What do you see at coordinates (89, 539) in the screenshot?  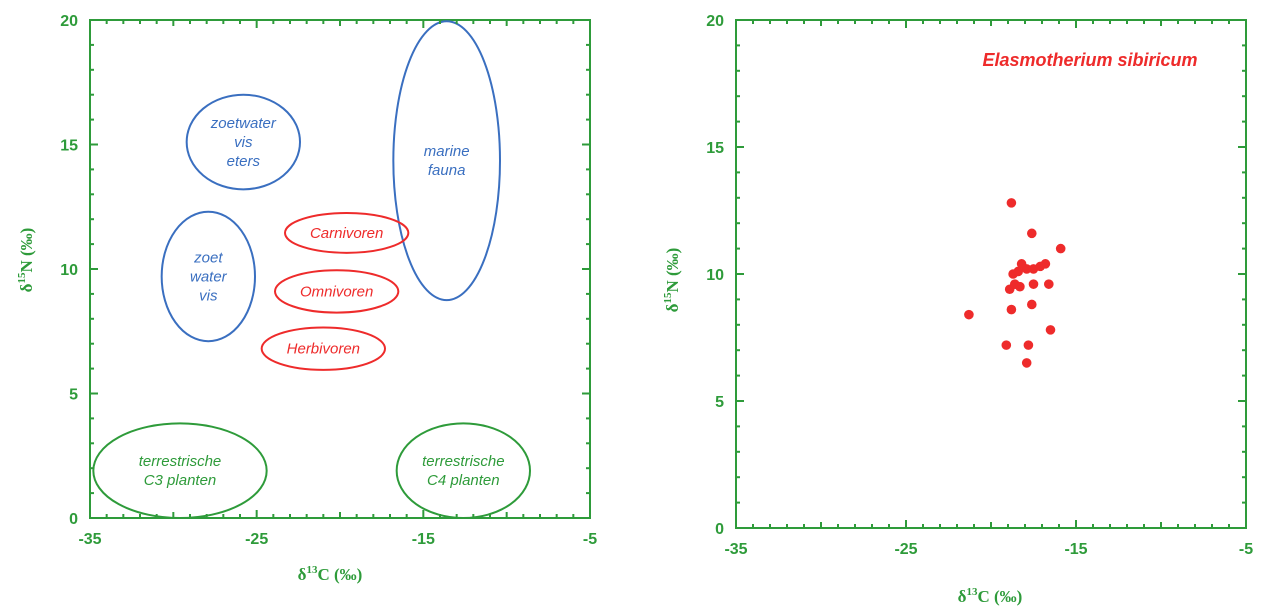 I see `left-x-tick-label: -35` at bounding box center [89, 539].